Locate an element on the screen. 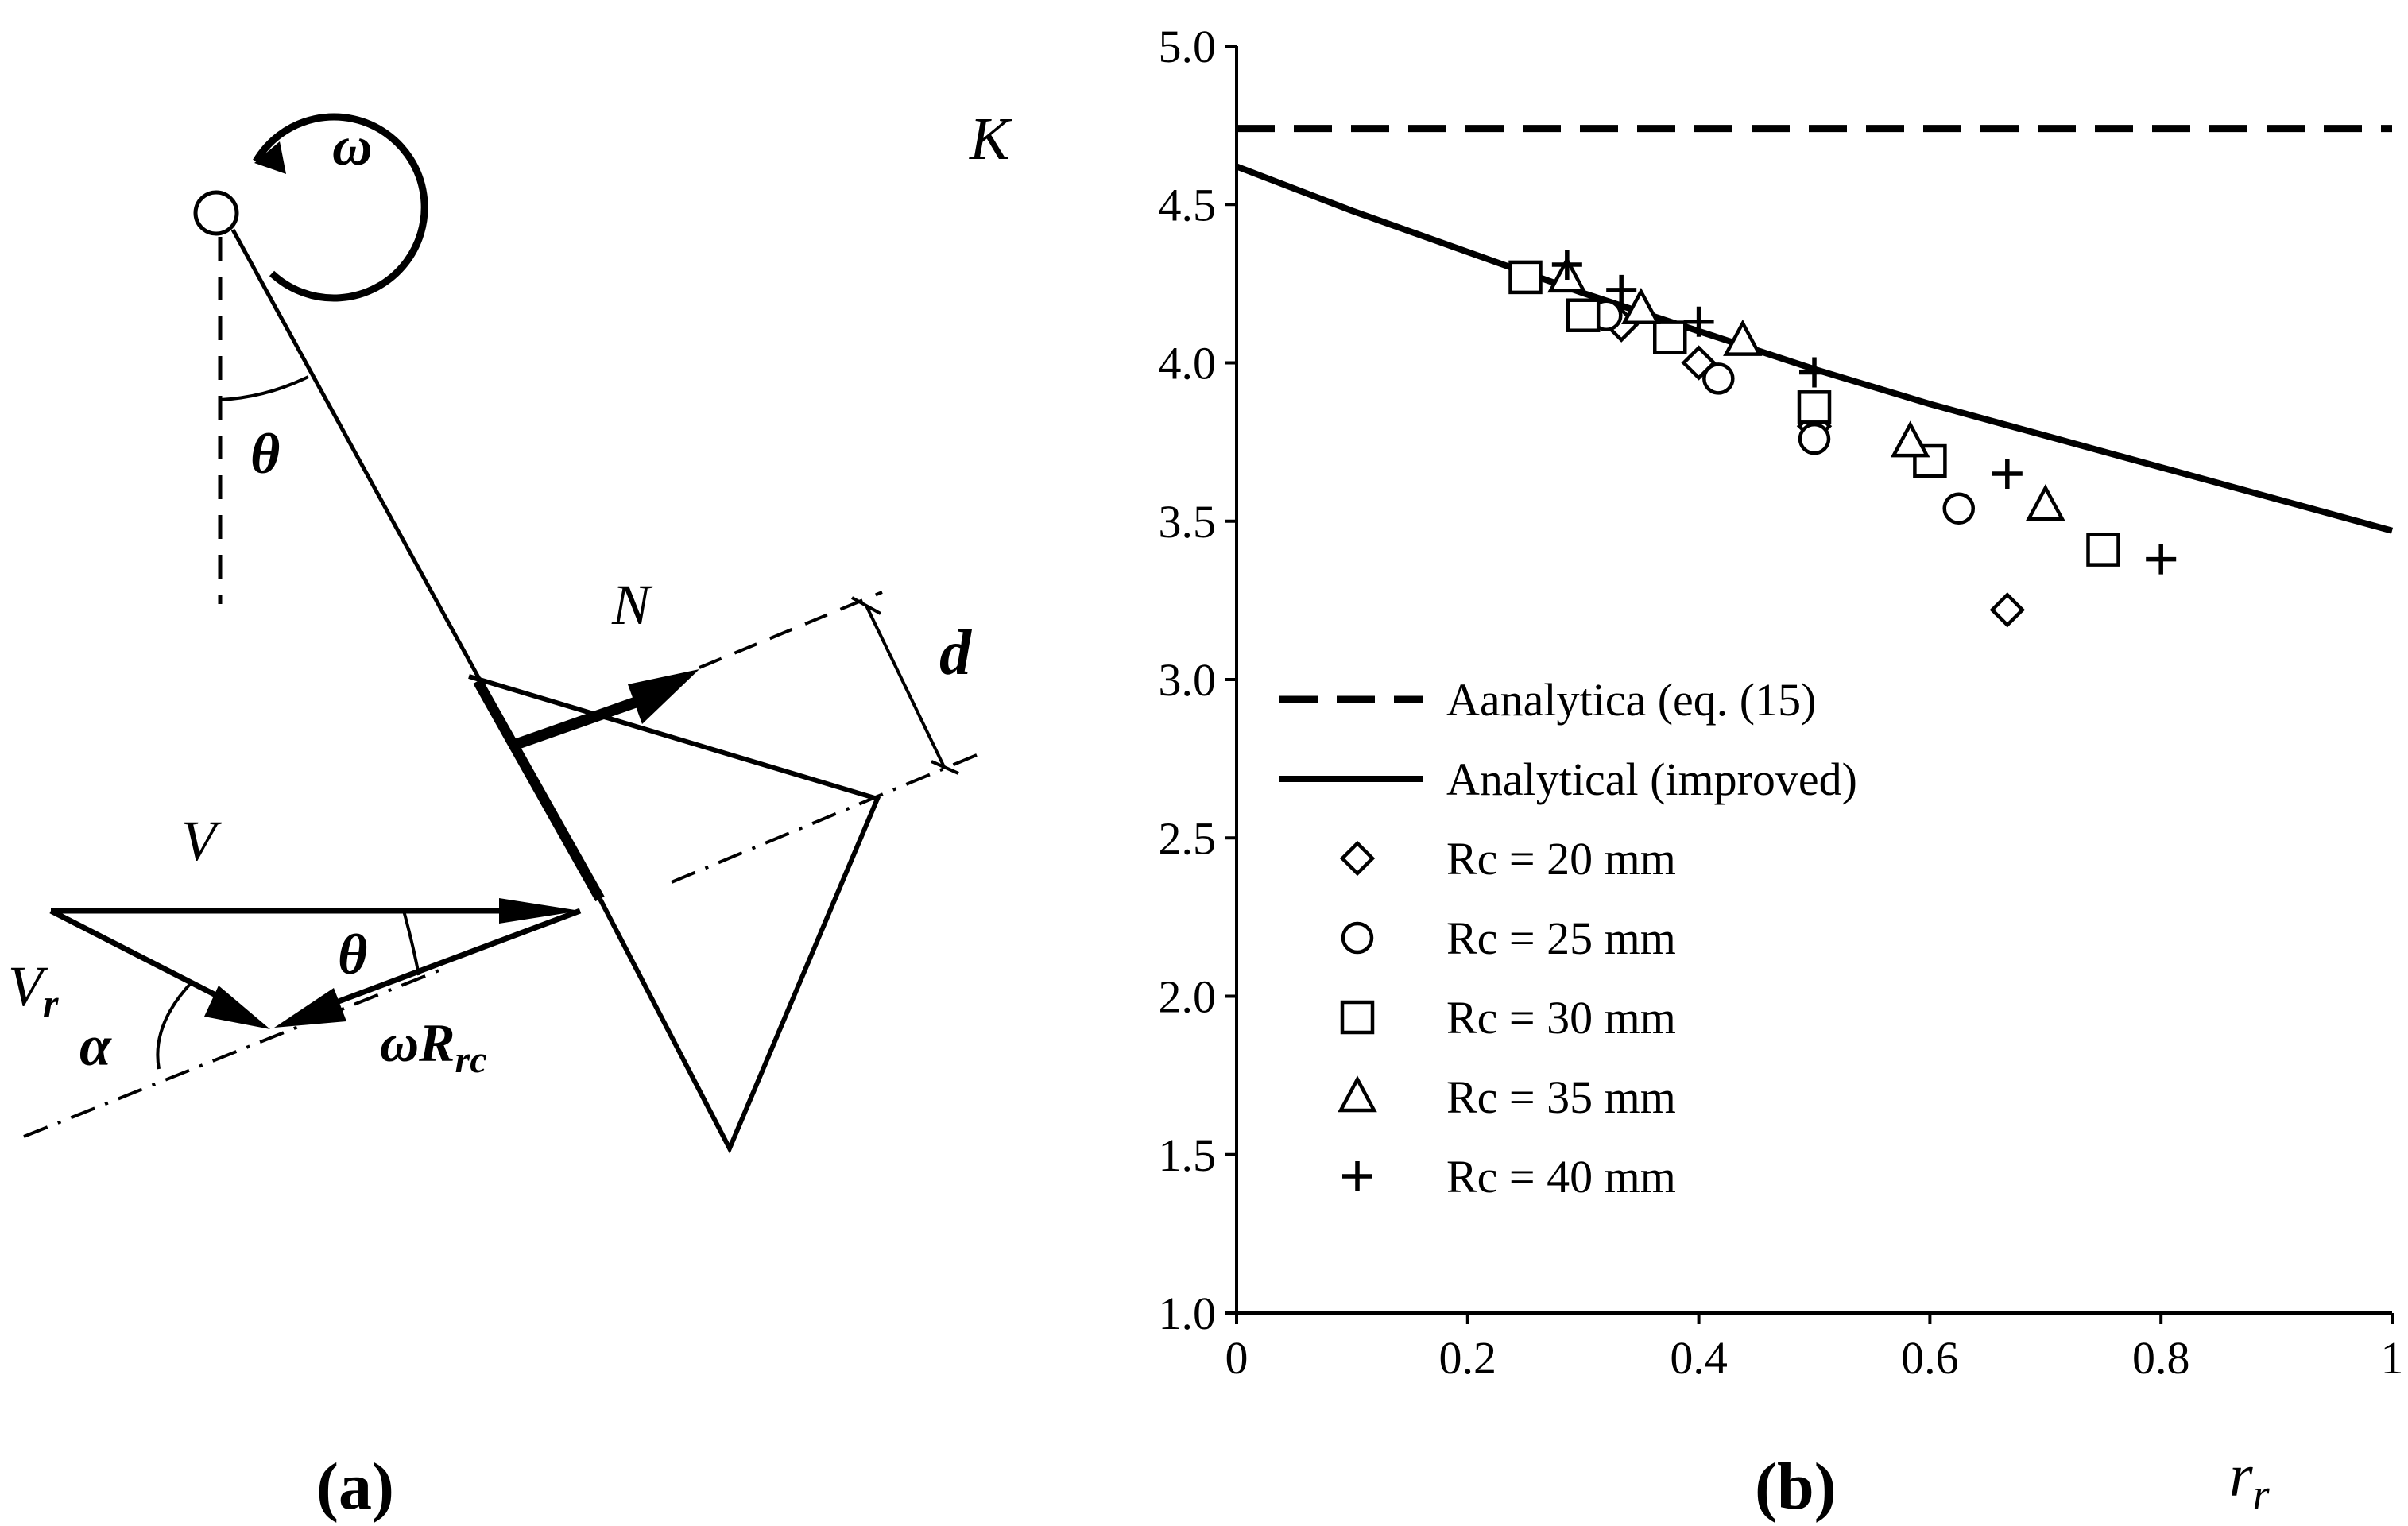  y-tick-label: 4.0 is located at coordinates (1188, 363).